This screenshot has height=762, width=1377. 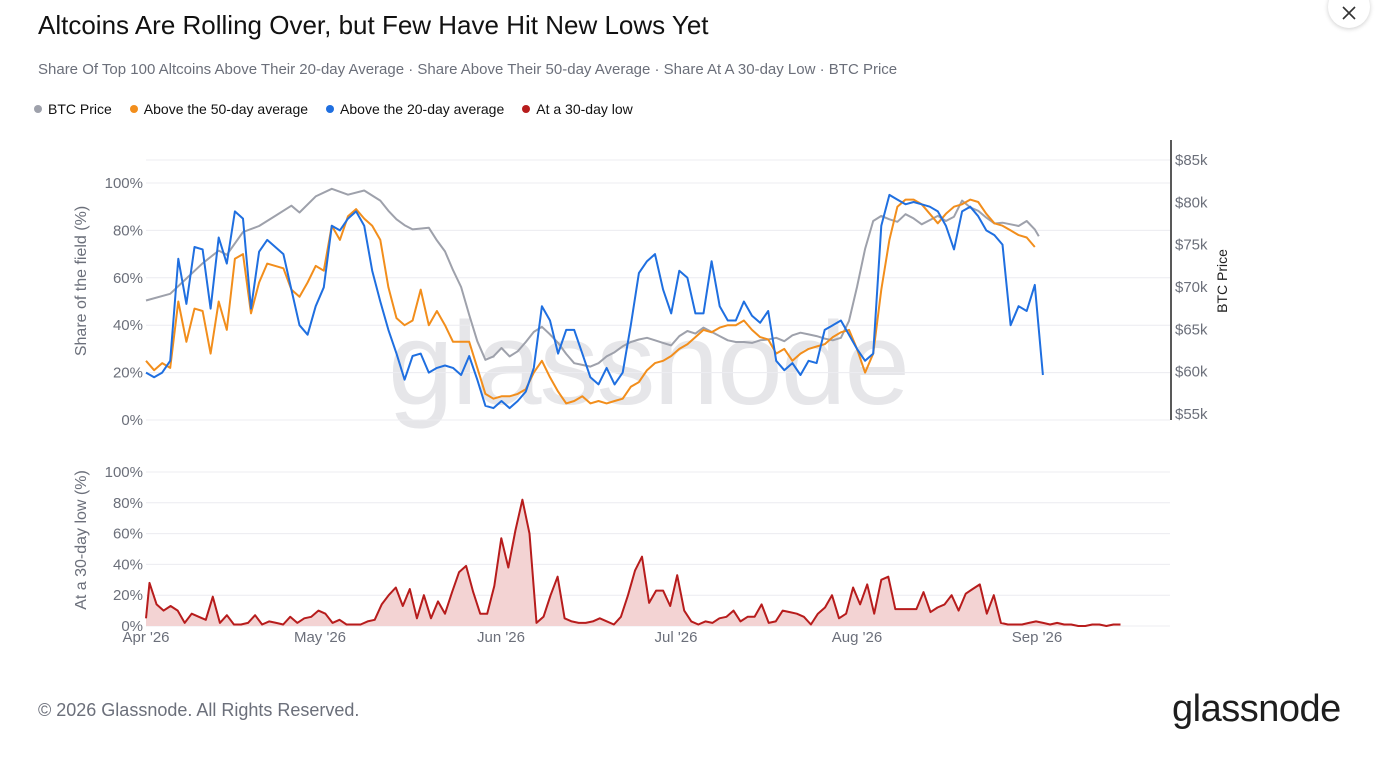 I want to click on x-tick-label: Jun '26, so click(x=501, y=637).